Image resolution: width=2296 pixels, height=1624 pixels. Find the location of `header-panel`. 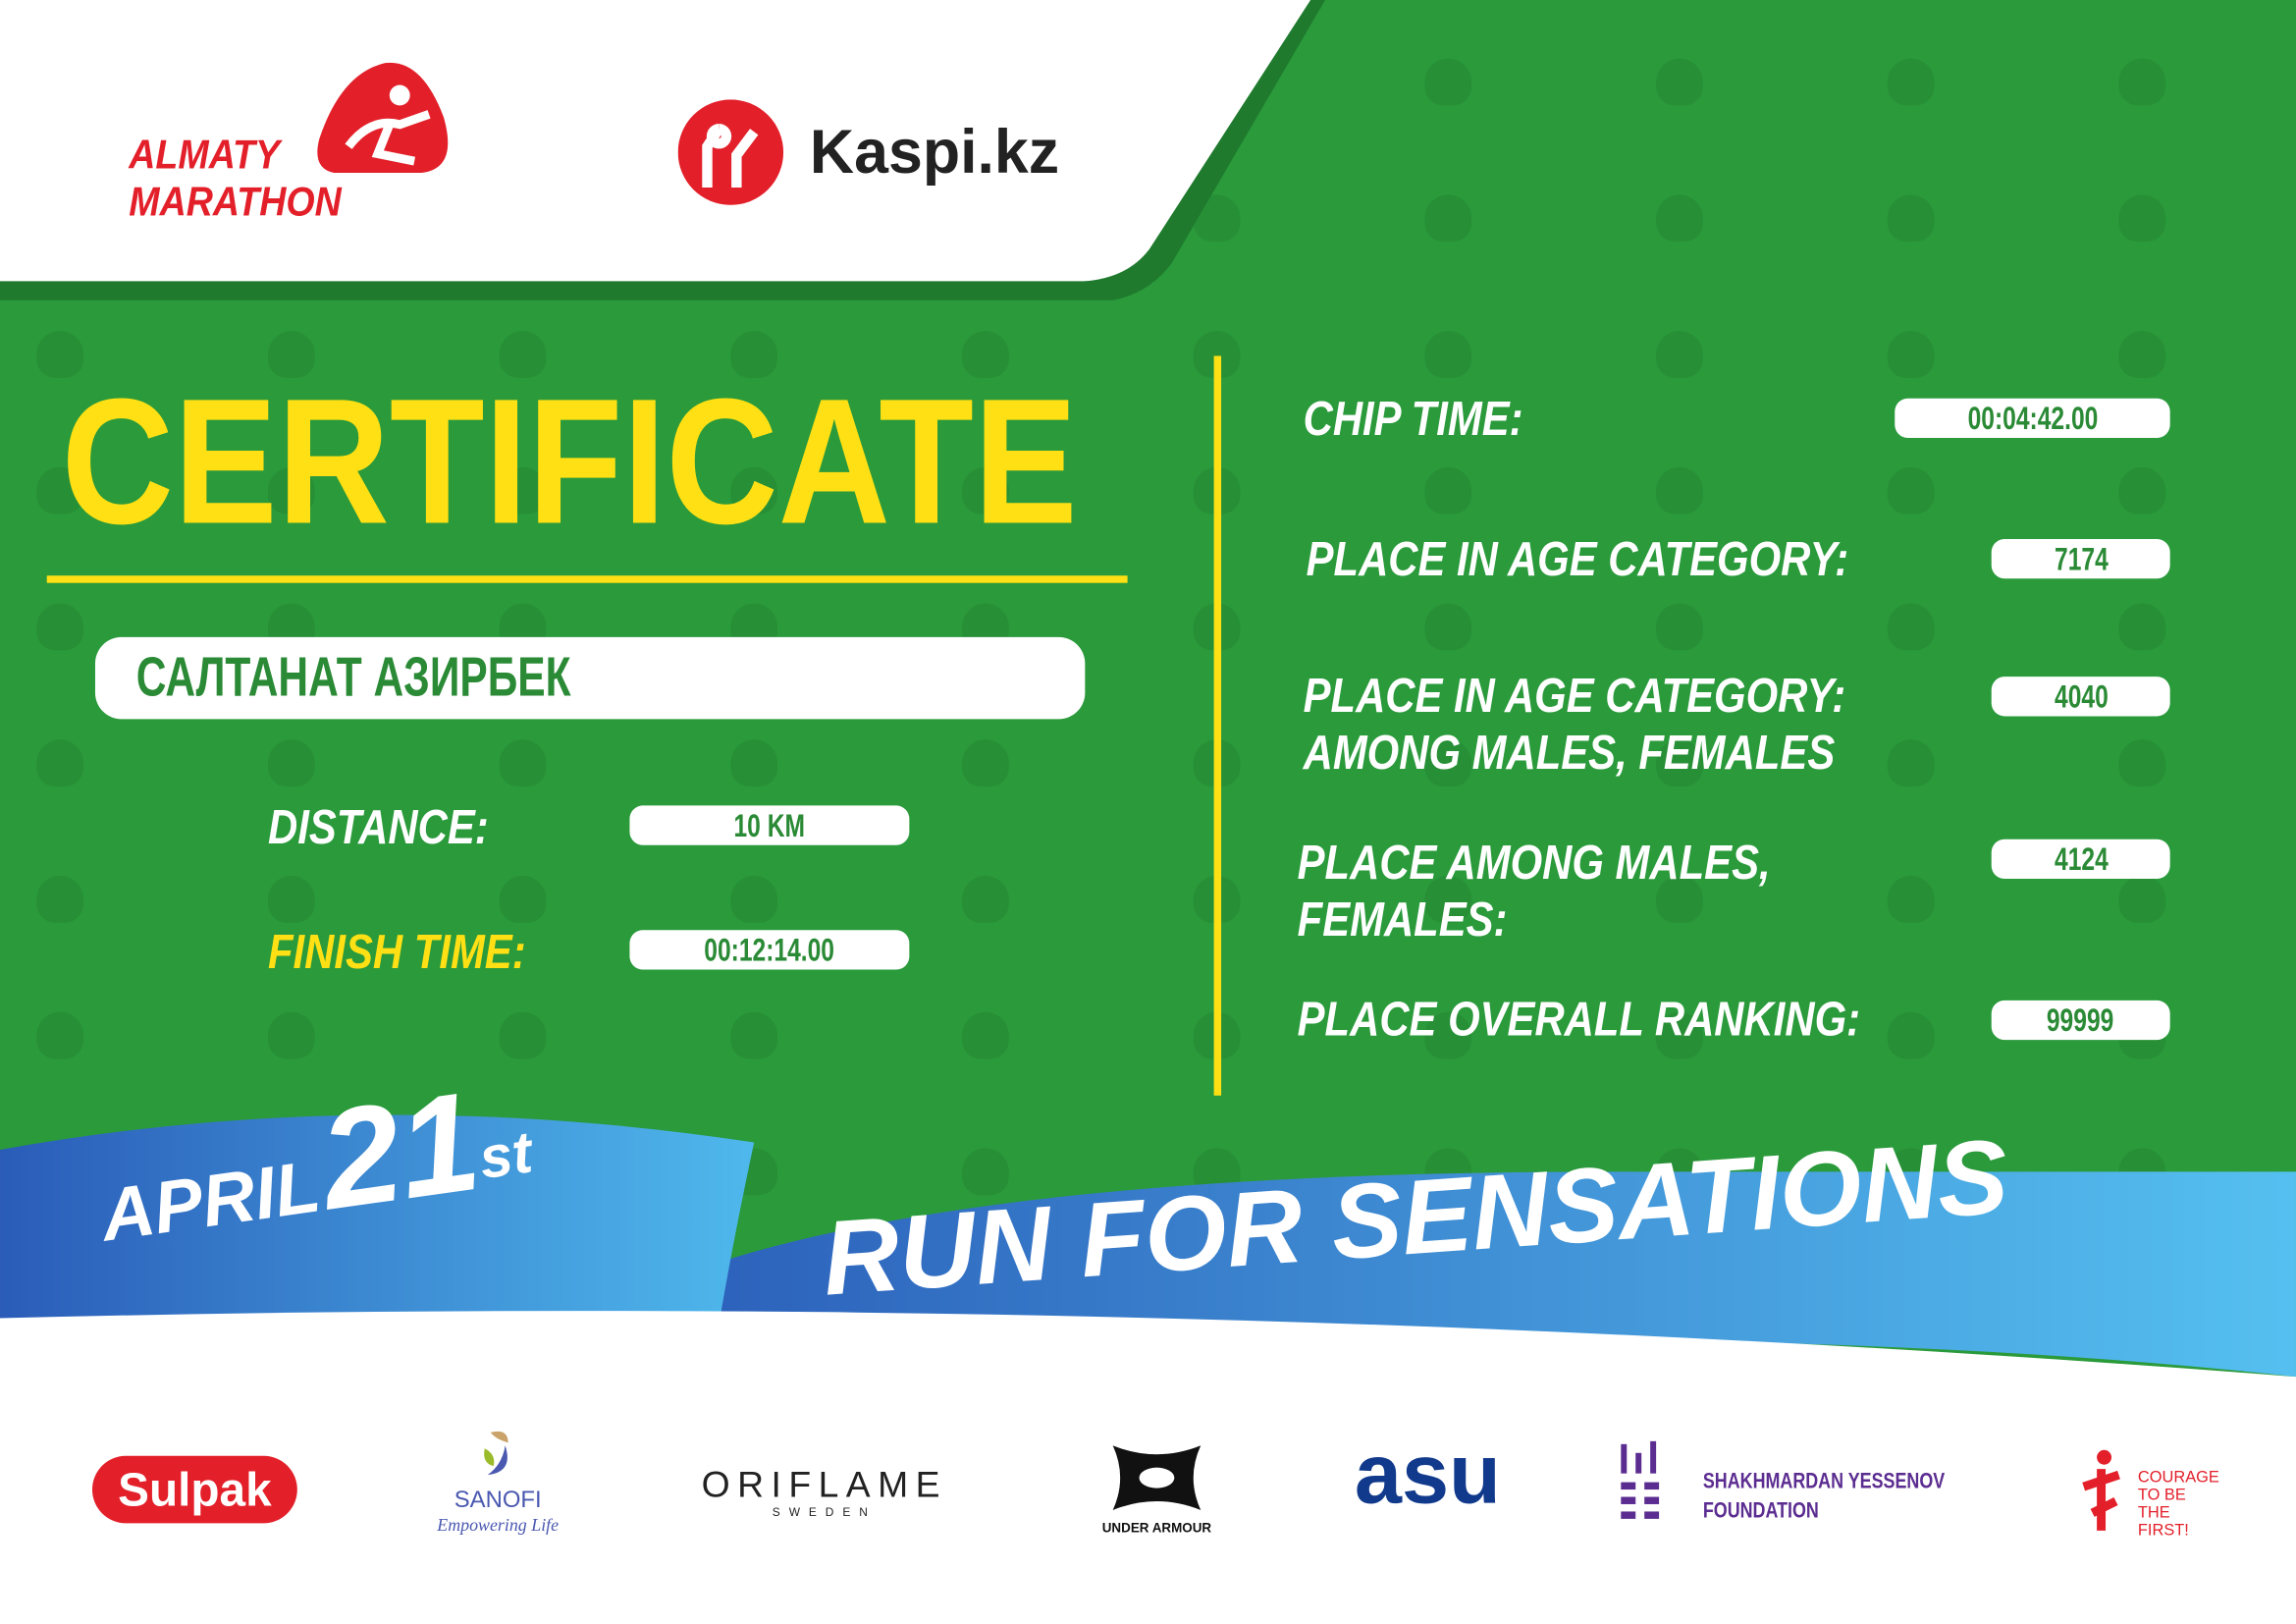

header-panel is located at coordinates (662, 150).